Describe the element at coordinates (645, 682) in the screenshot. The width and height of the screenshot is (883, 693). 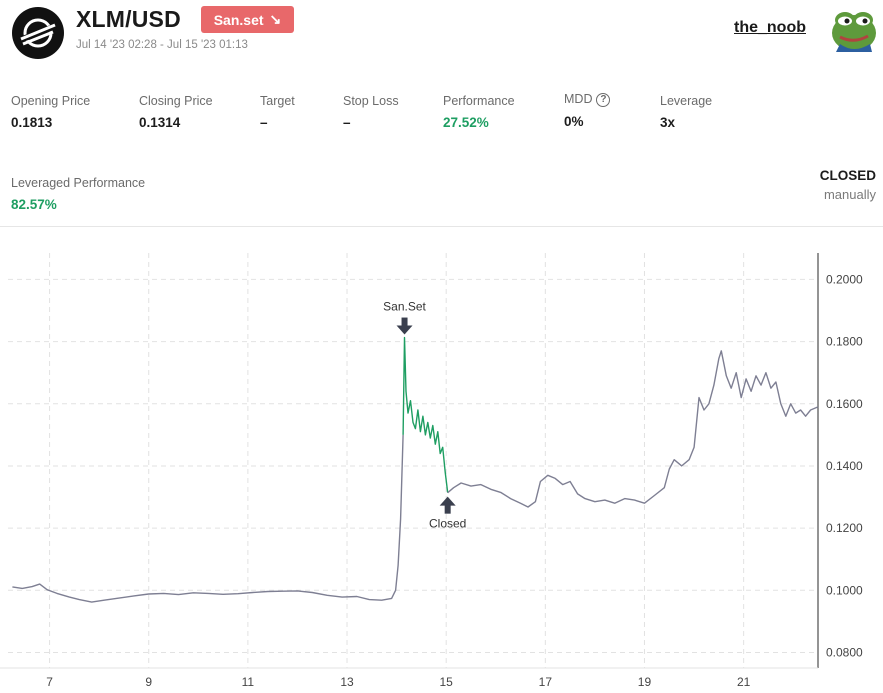
I see `x-tick-label: 19` at that location.